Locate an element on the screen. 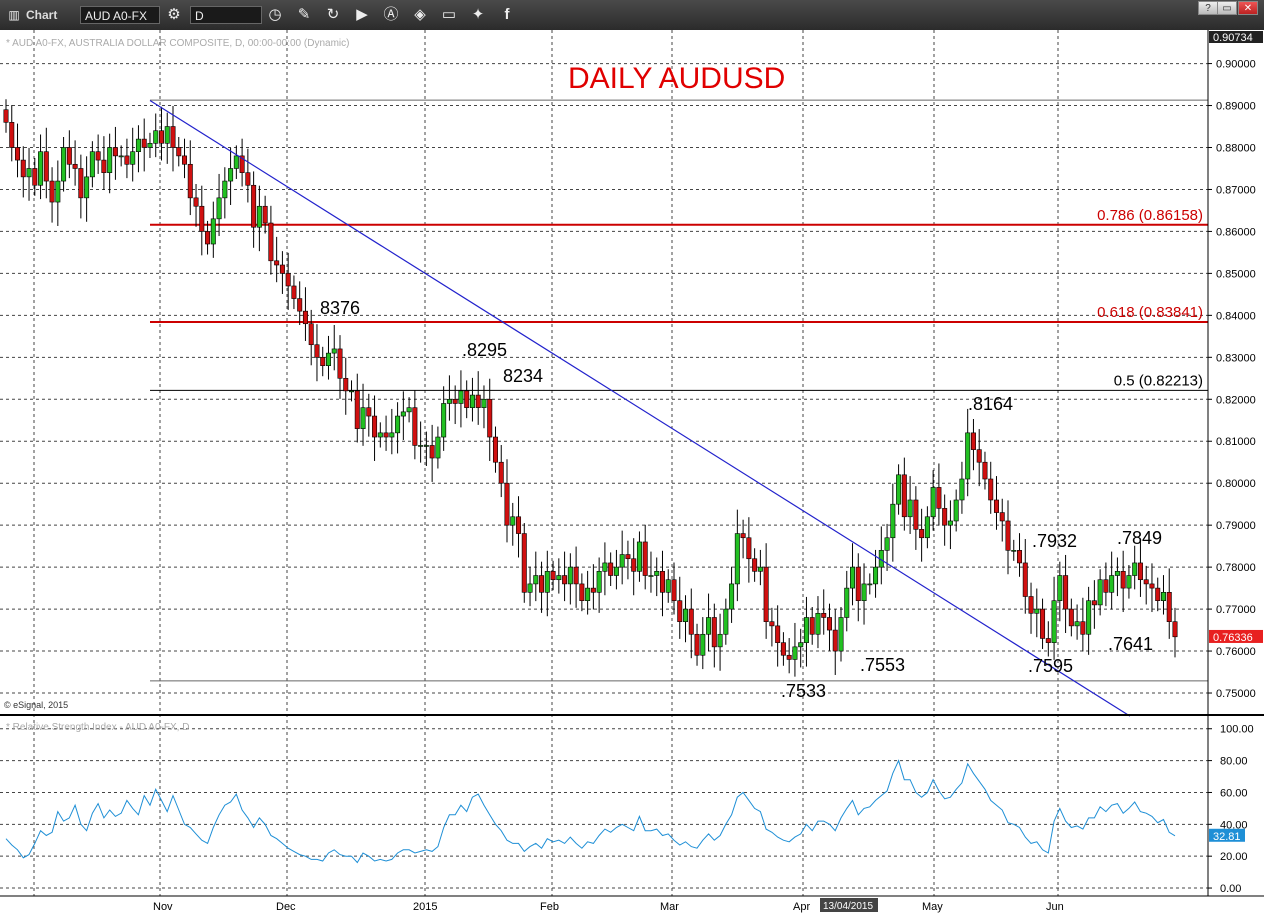 The image size is (1264, 914). clock-icon: ◷ is located at coordinates (275, 14).